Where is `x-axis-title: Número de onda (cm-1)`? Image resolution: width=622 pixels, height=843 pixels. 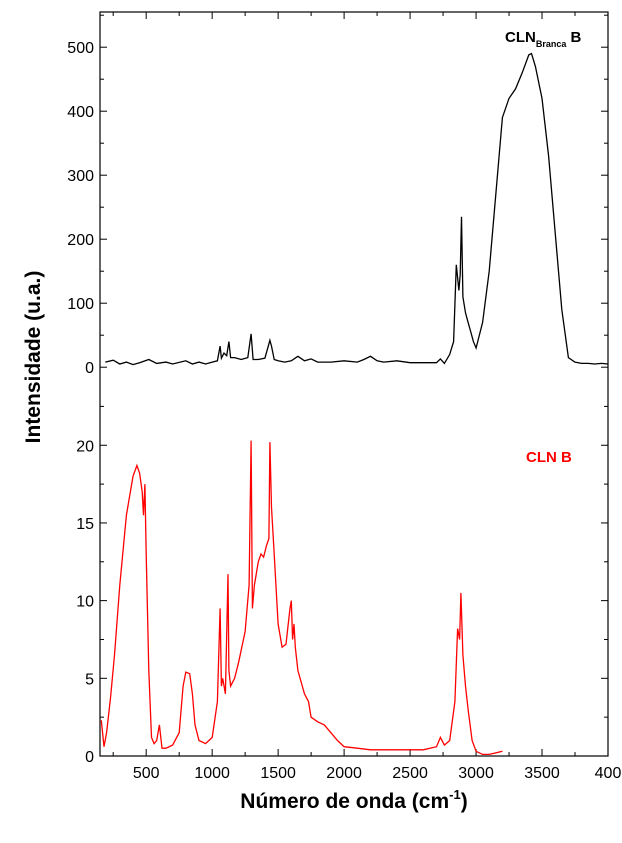
x-axis-title: Número de onda (cm-1) is located at coordinates (353, 800).